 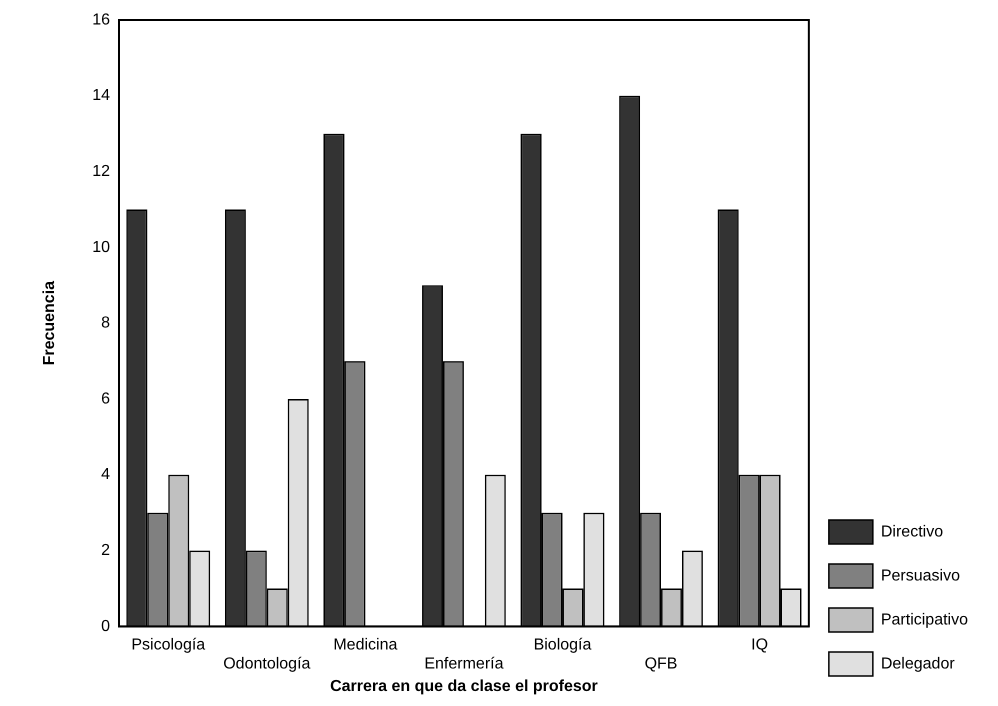 What do you see at coordinates (464, 686) in the screenshot?
I see `x-axis-title: Carrera en que da clase el profesor` at bounding box center [464, 686].